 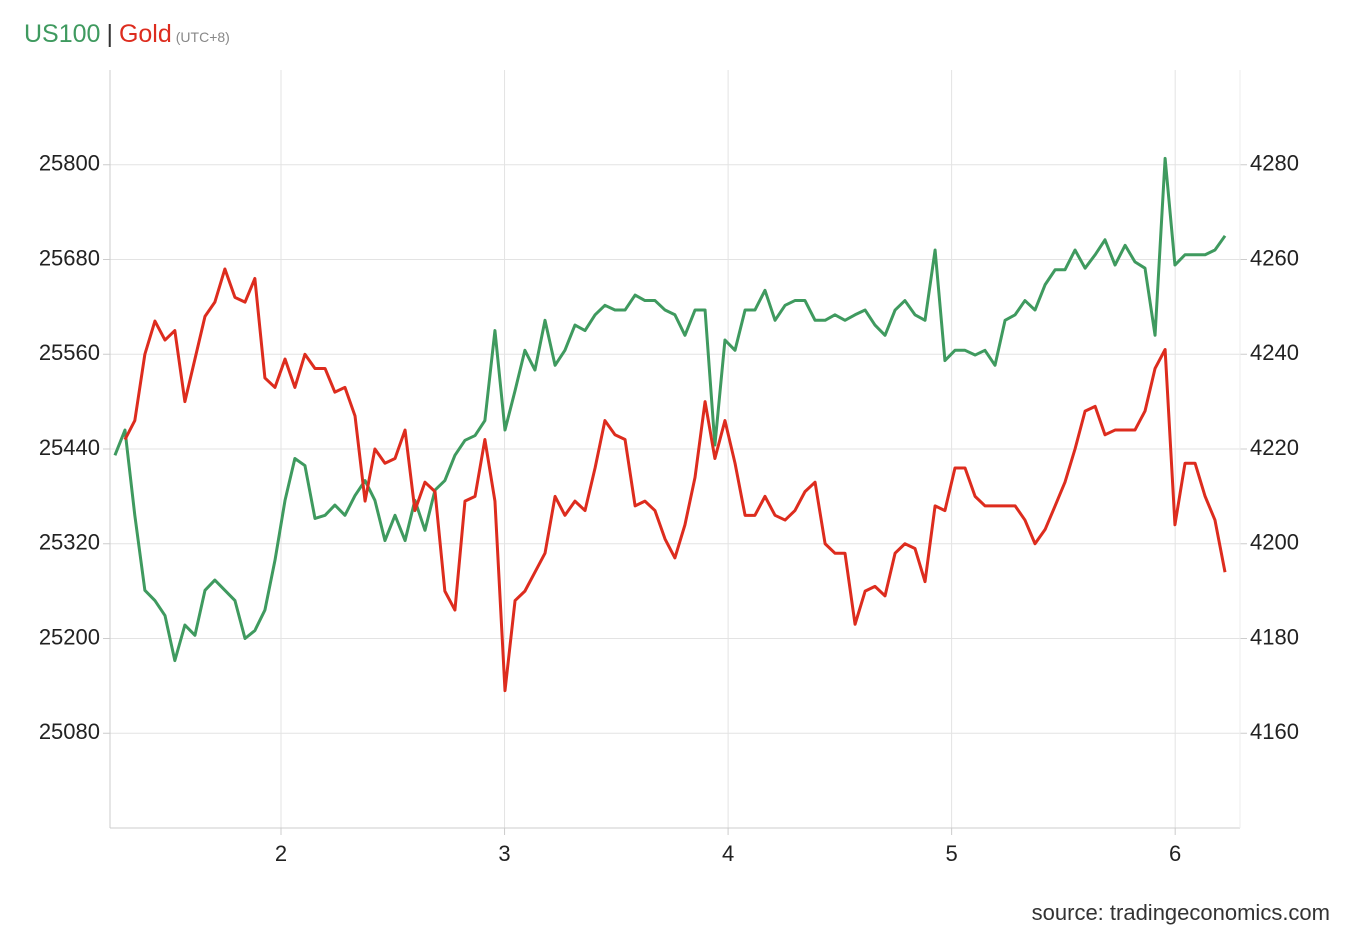 I want to click on y-tick-label: 25200, so click(x=69, y=636).